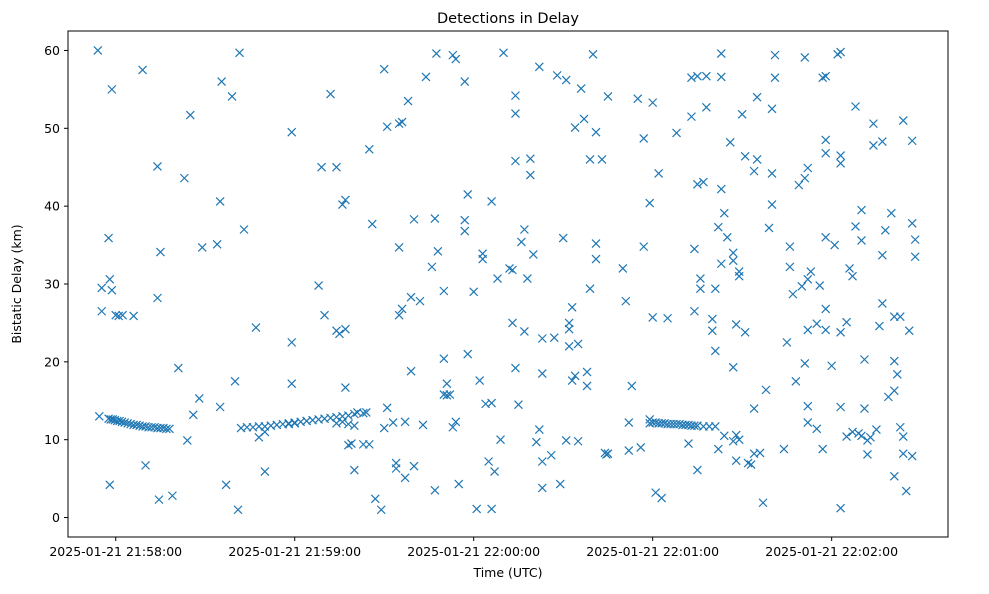 This screenshot has height=594, width=989. What do you see at coordinates (52, 128) in the screenshot?
I see `y-tick-label: 50` at bounding box center [52, 128].